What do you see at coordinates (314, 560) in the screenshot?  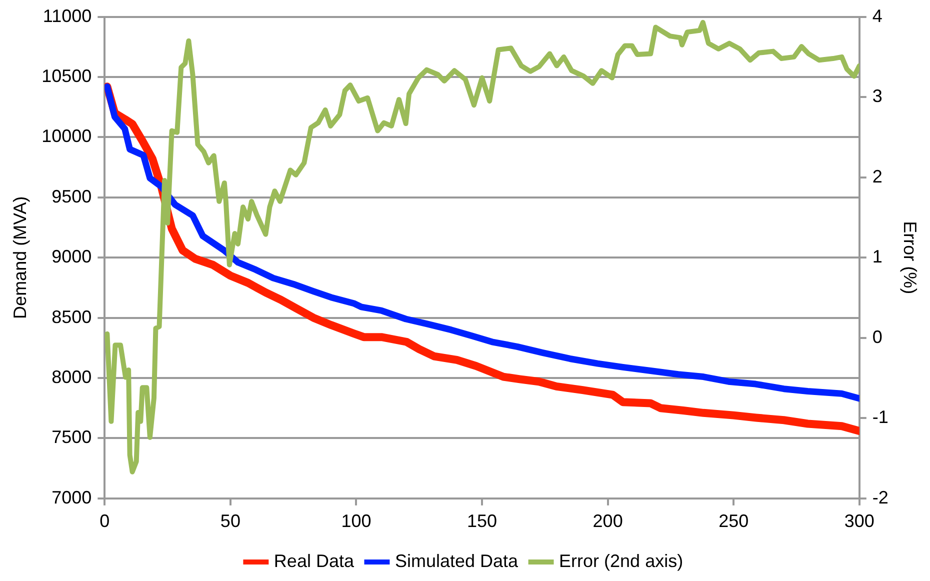 I see `legend-label: Real Data` at bounding box center [314, 560].